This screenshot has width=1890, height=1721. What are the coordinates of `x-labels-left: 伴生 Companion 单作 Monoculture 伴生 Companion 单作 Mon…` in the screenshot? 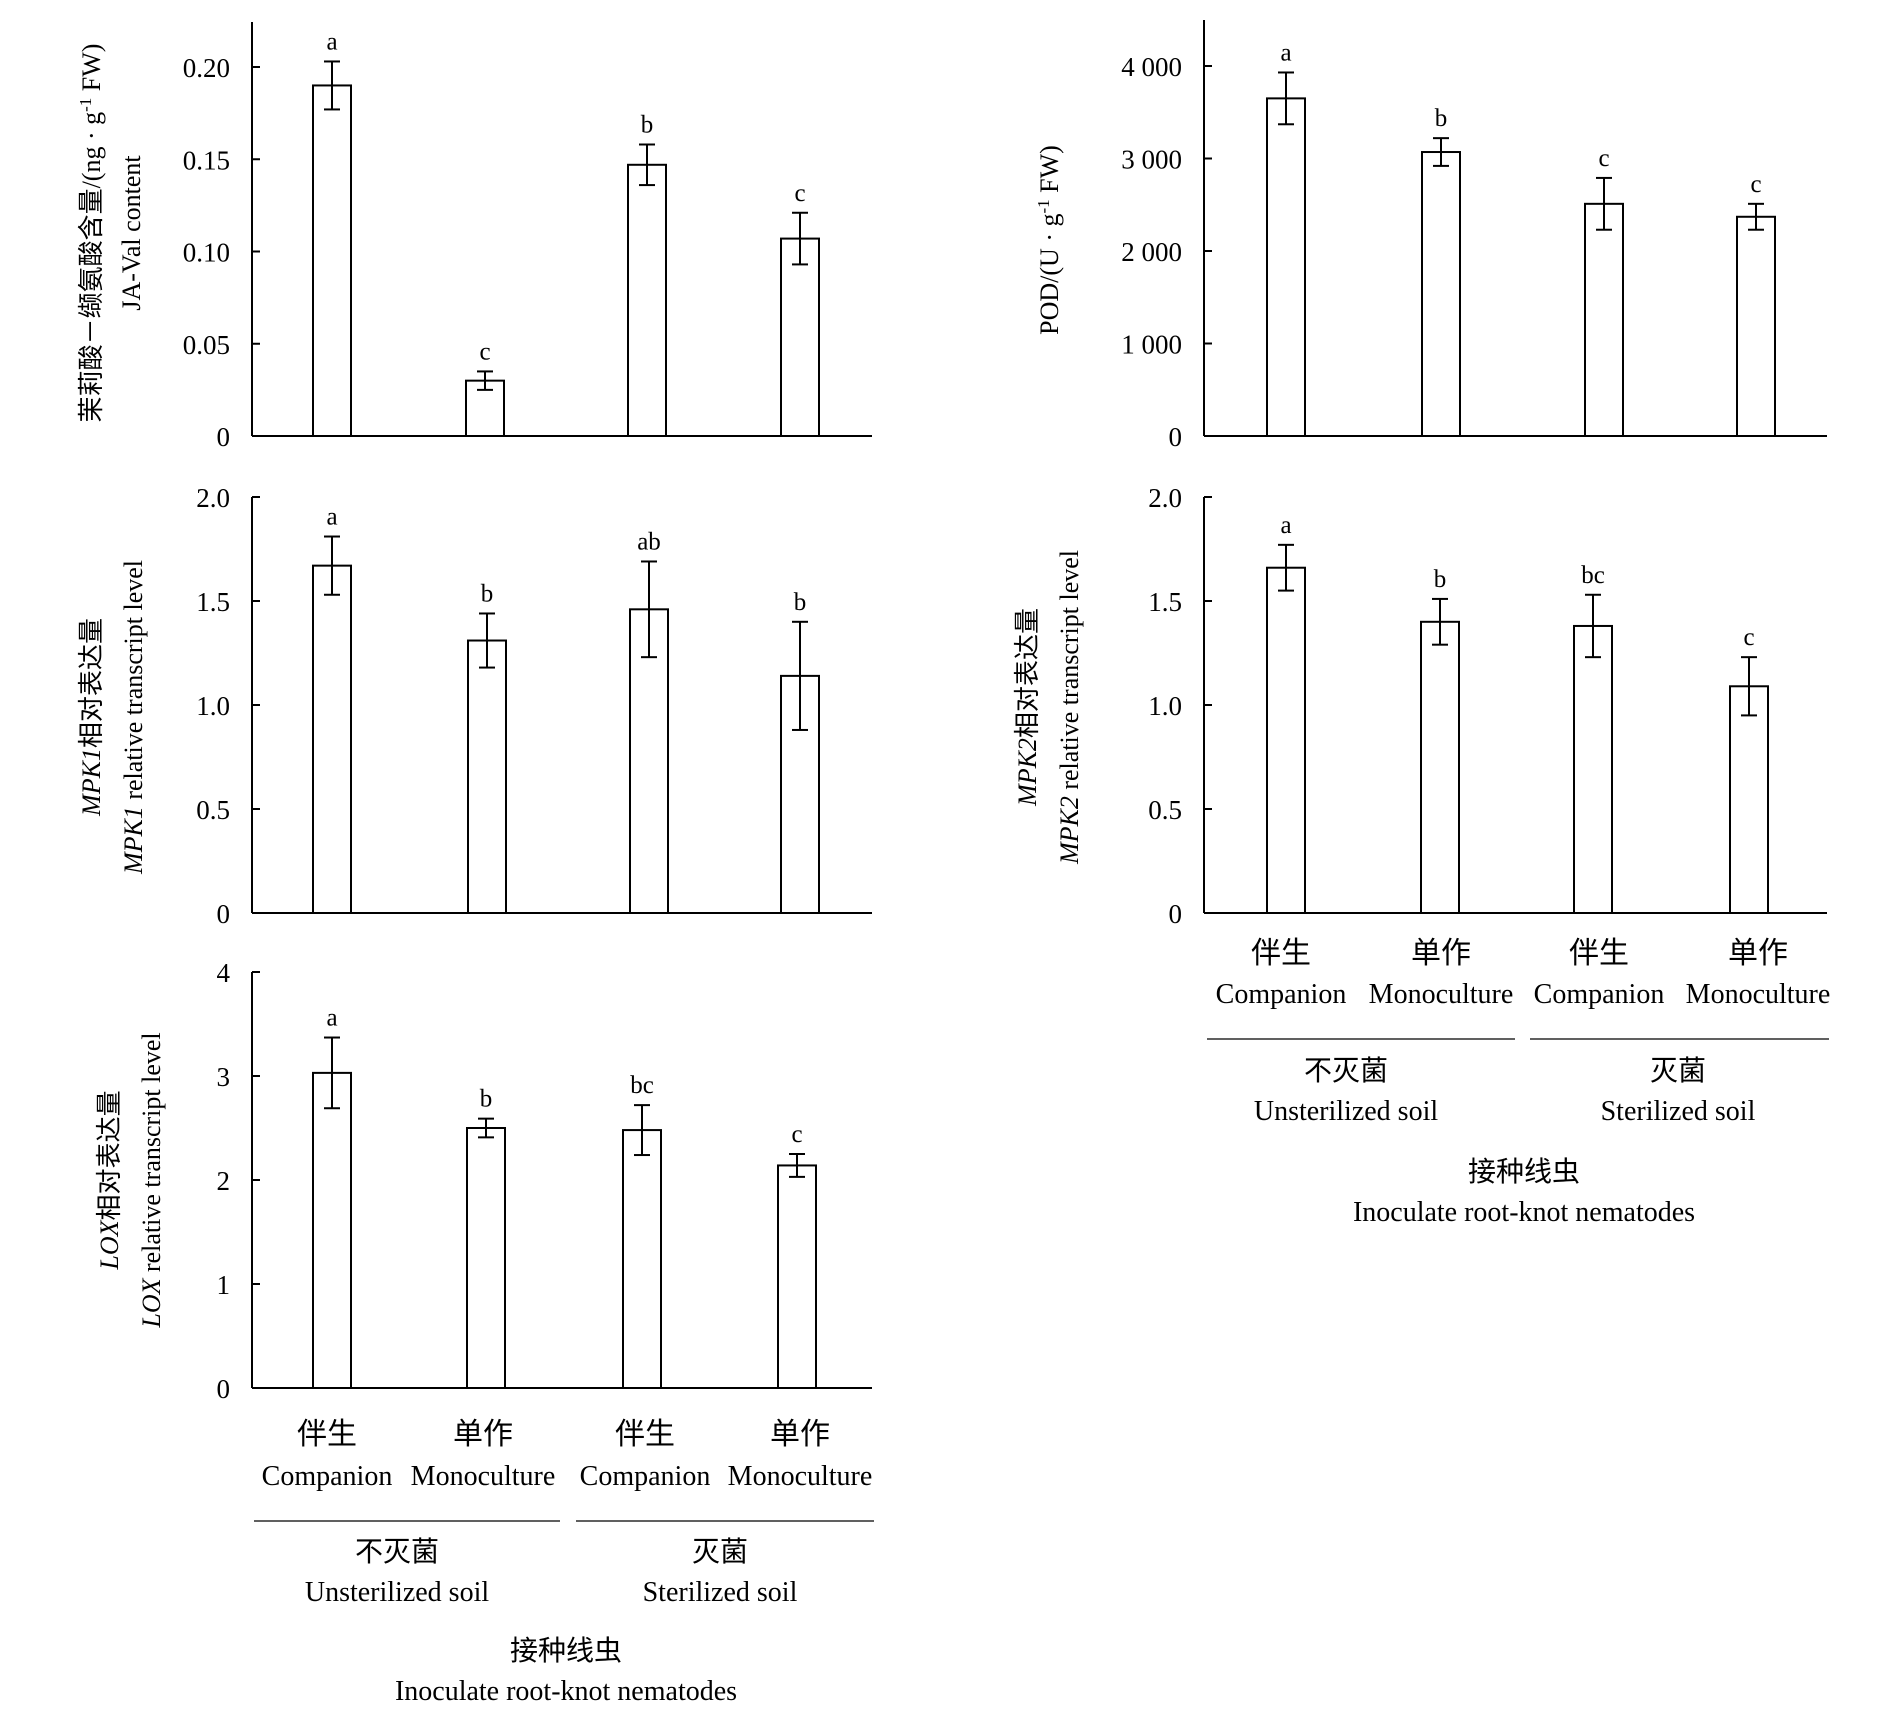 It's located at (564, 1562).